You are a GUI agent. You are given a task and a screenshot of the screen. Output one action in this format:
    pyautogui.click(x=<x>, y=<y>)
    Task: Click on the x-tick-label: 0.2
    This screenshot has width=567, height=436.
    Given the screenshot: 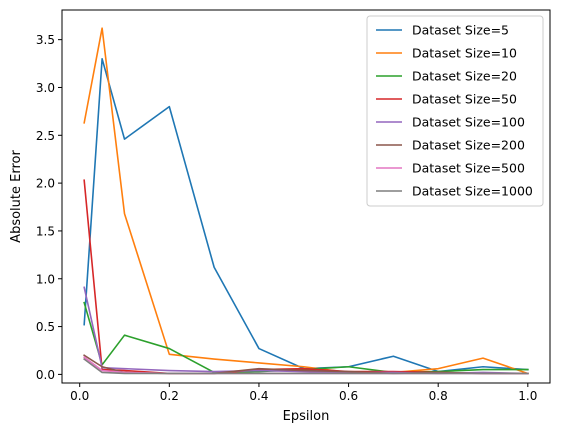 What is the action you would take?
    pyautogui.click(x=169, y=396)
    